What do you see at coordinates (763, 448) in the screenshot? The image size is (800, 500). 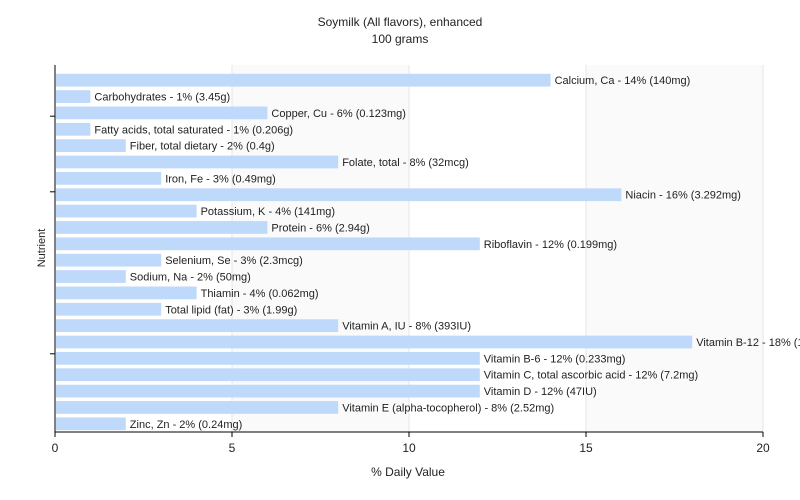 I see `x-tick-label: 20` at bounding box center [763, 448].